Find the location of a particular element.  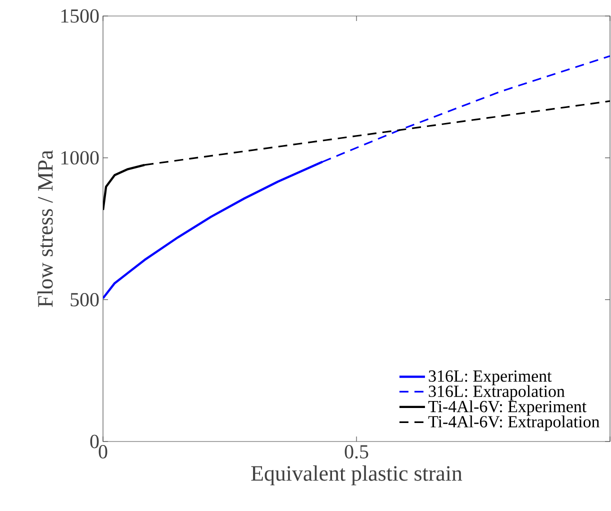

legend-label: 316L: Experiment is located at coordinates (490, 378).